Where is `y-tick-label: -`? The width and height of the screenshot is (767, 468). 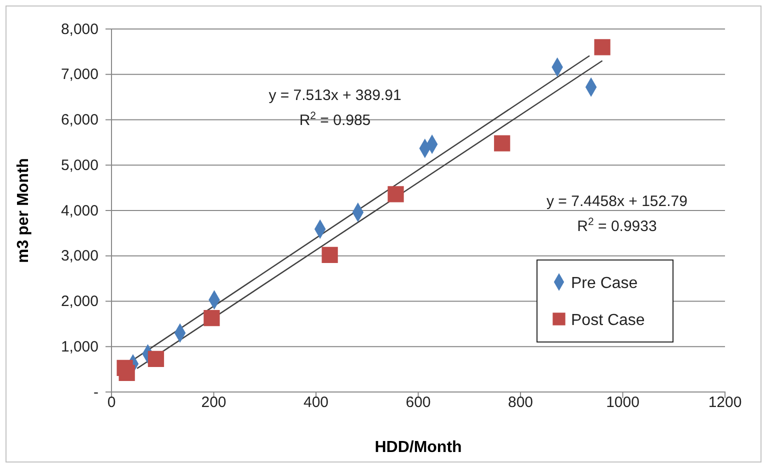 y-tick-label: - is located at coordinates (96, 392).